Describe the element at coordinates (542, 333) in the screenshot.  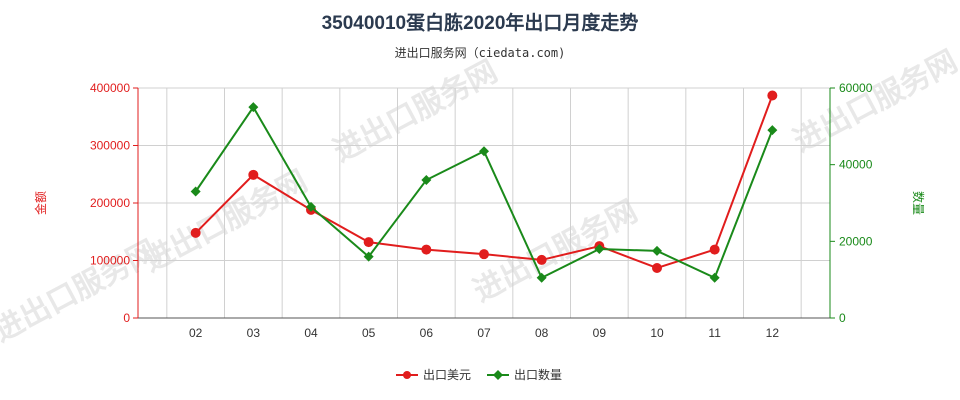
I see `x-tick-label: 08` at that location.